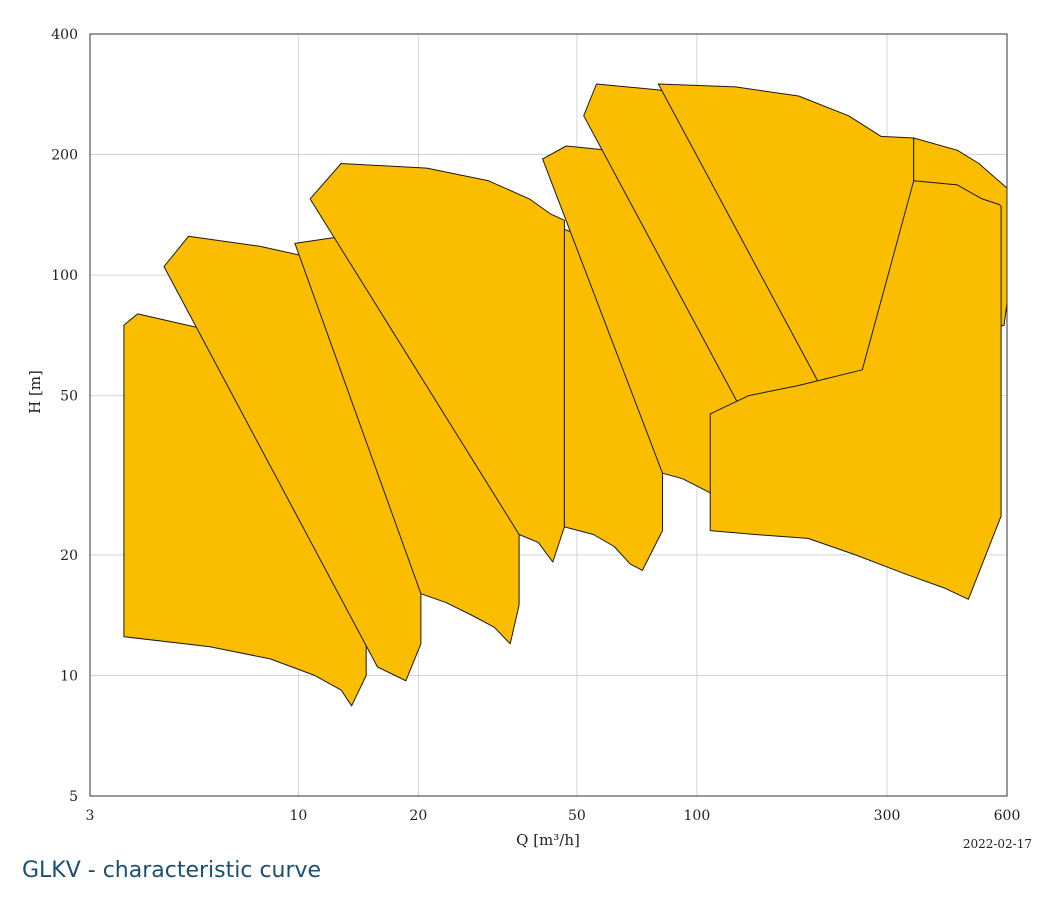 Image resolution: width=1038 pixels, height=904 pixels. What do you see at coordinates (69, 556) in the screenshot?
I see `y-tick-label: 20` at bounding box center [69, 556].